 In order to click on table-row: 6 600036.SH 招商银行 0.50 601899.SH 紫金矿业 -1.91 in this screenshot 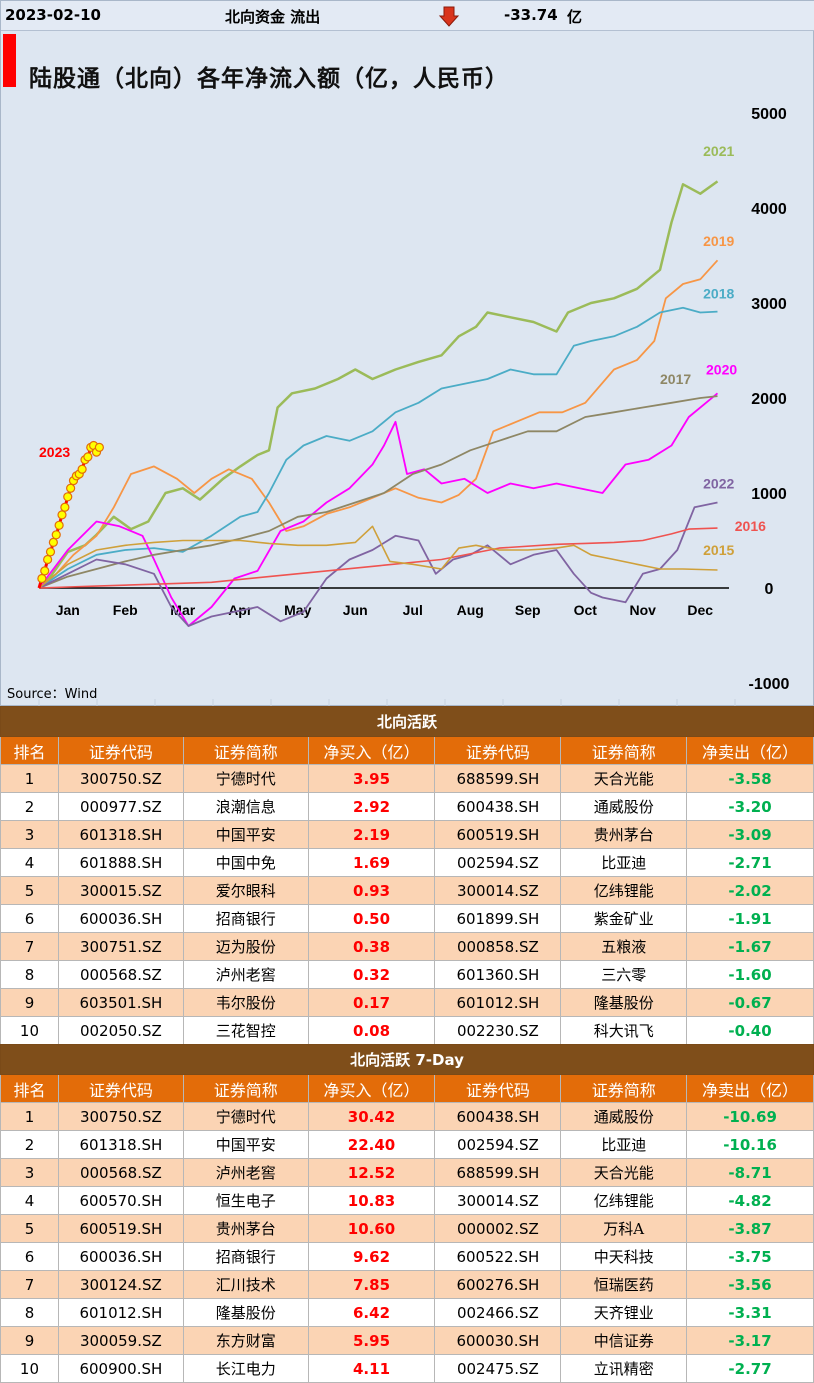, I will do `click(407, 918)`.